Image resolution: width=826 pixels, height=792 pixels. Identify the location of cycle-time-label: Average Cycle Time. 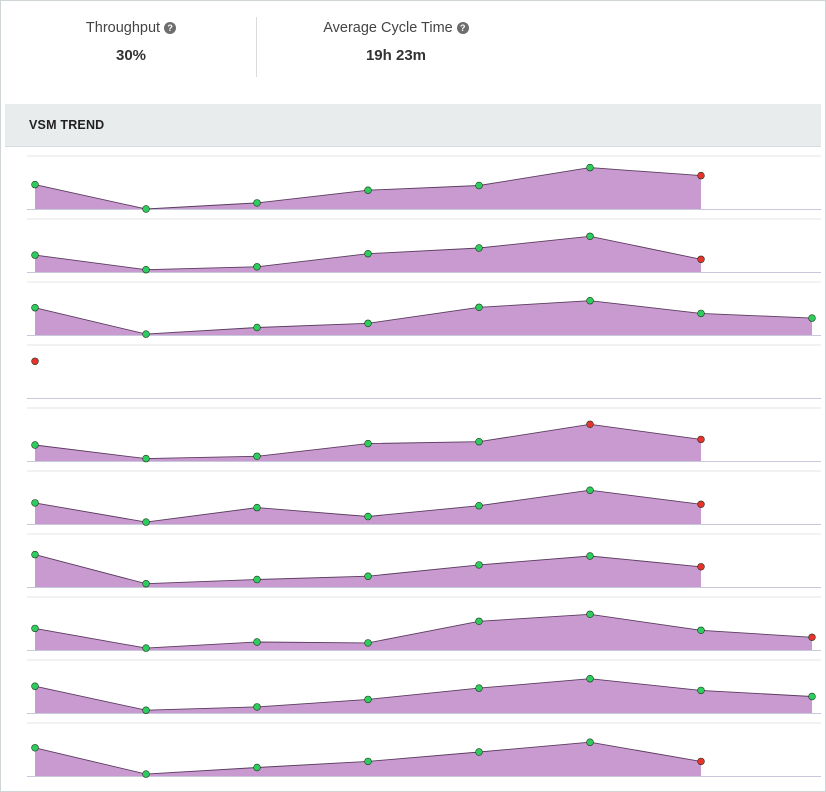
(388, 28).